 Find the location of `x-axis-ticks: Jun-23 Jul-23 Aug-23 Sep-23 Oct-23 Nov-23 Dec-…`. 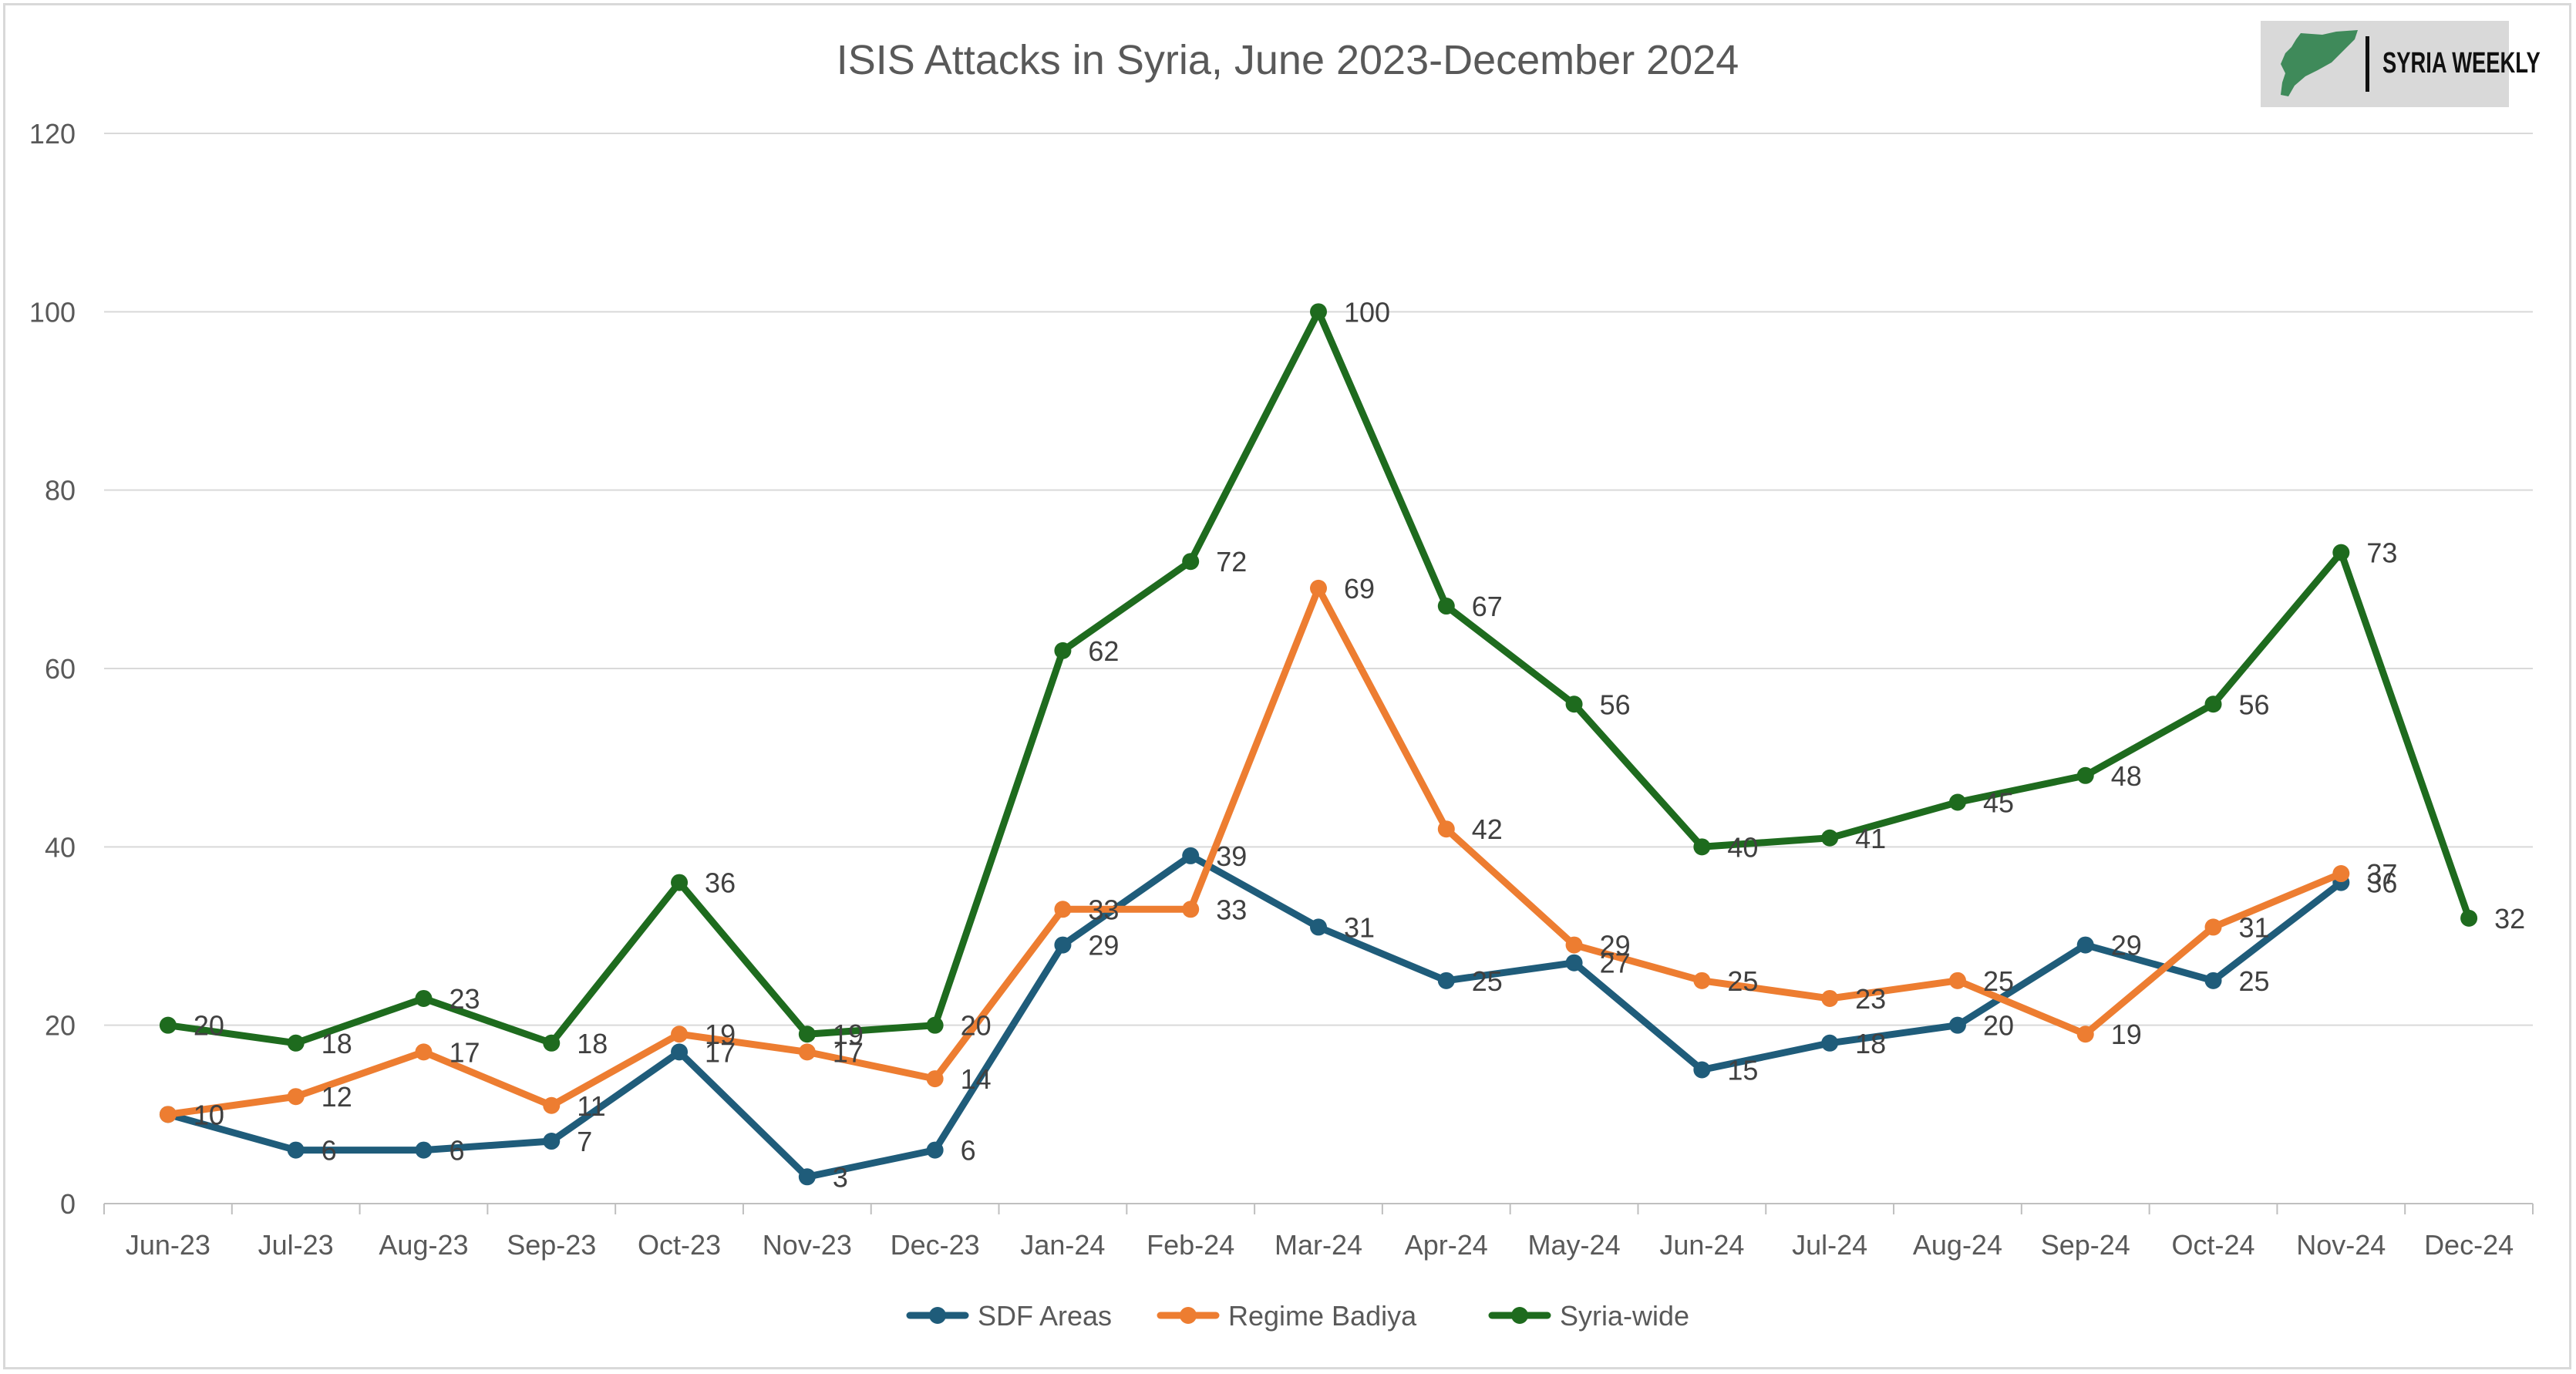

x-axis-ticks: Jun-23 Jul-23 Aug-23 Sep-23 Oct-23 Nov-23 Dec-… is located at coordinates (1319, 1232).